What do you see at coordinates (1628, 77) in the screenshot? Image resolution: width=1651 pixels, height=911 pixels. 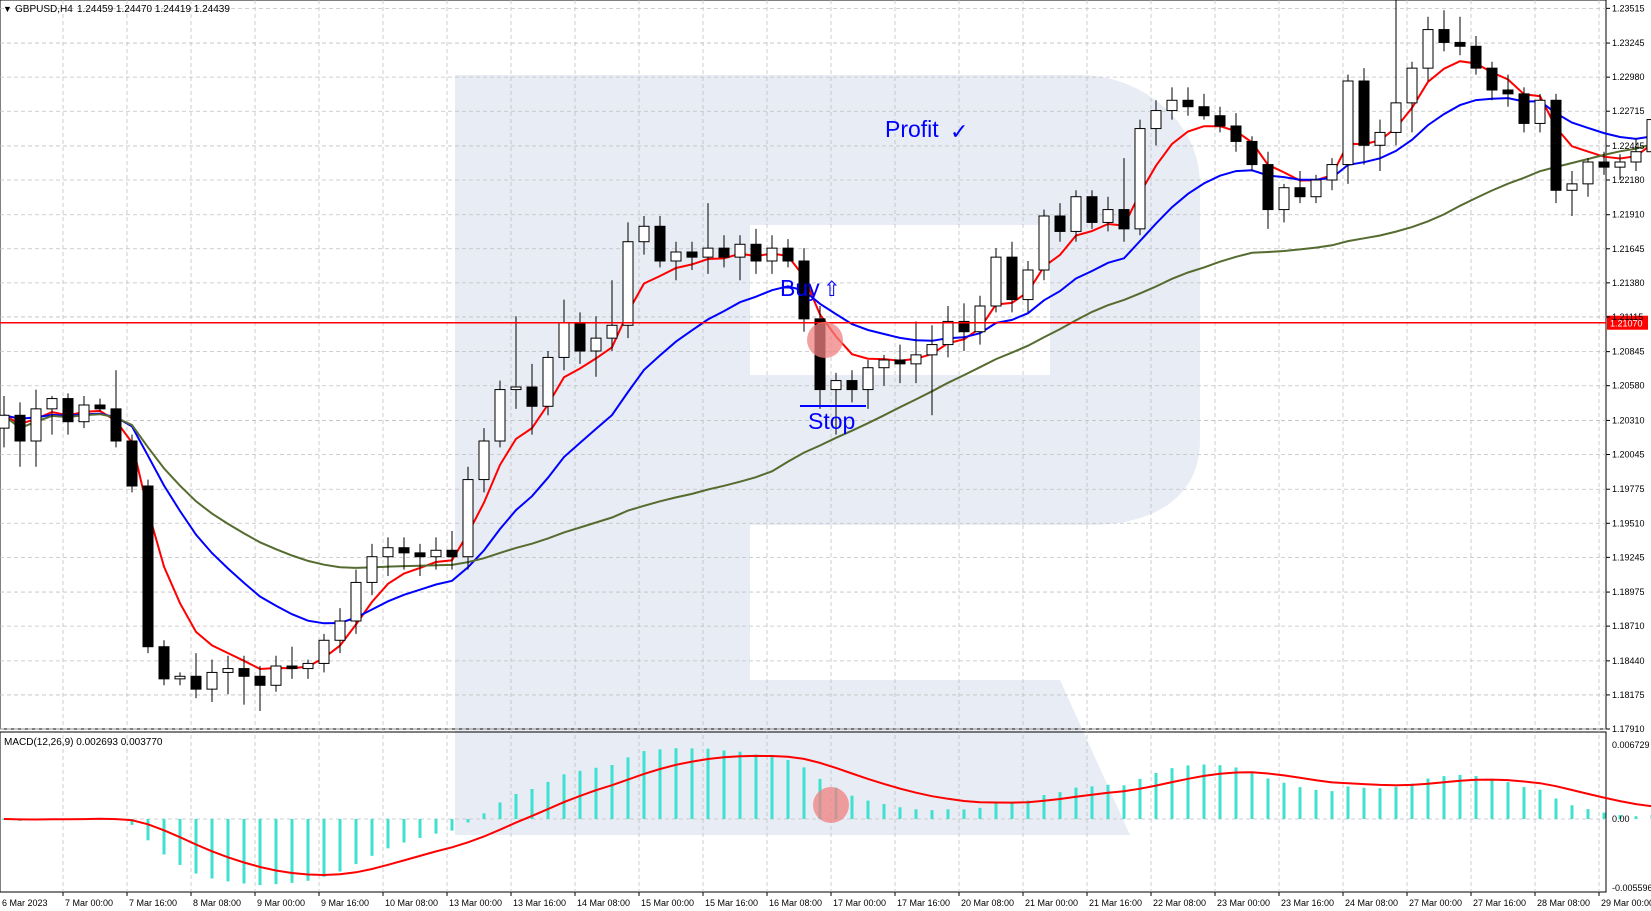 I see `price-tick-label: 1.22980` at bounding box center [1628, 77].